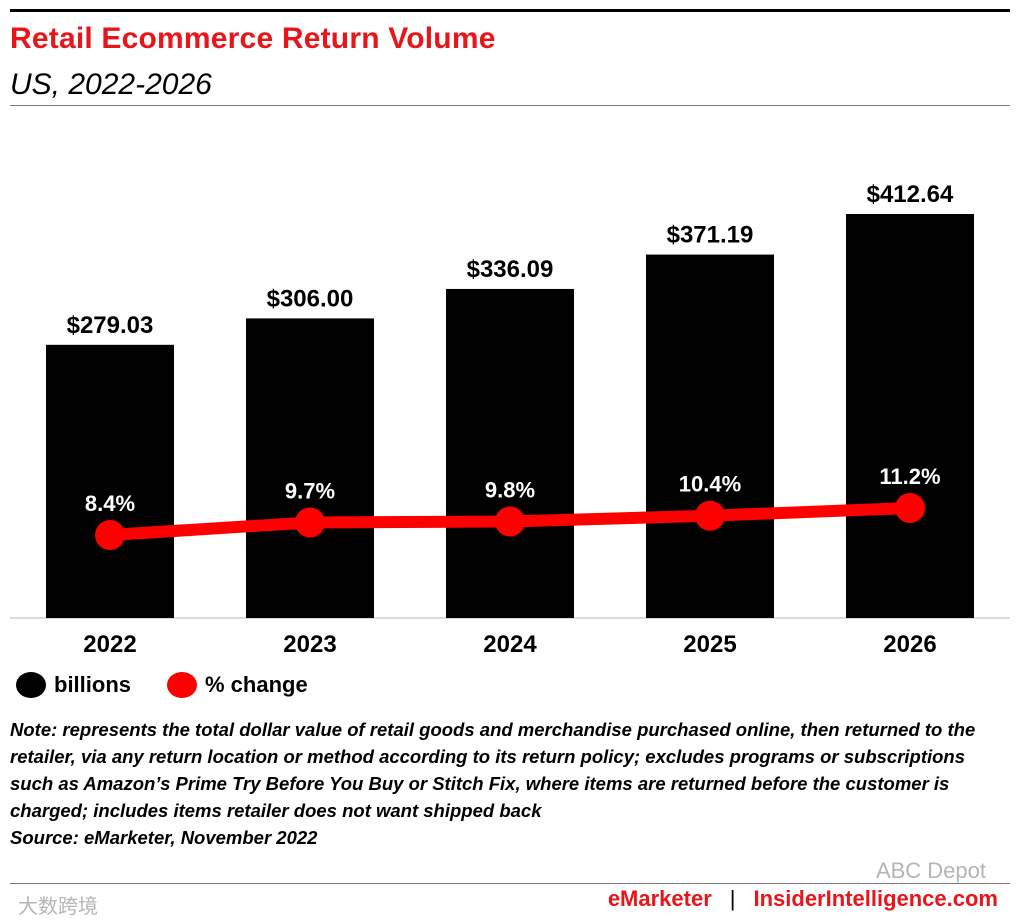 Image resolution: width=1020 pixels, height=920 pixels. Describe the element at coordinates (510, 644) in the screenshot. I see `x-tick-label-2024: 2024` at that location.